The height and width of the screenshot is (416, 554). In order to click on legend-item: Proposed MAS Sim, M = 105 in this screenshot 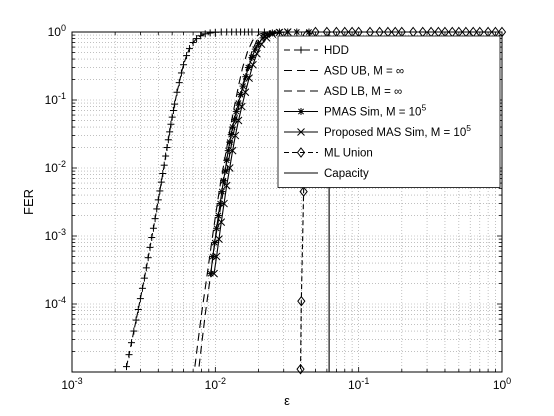, I will do `click(377, 131)`.